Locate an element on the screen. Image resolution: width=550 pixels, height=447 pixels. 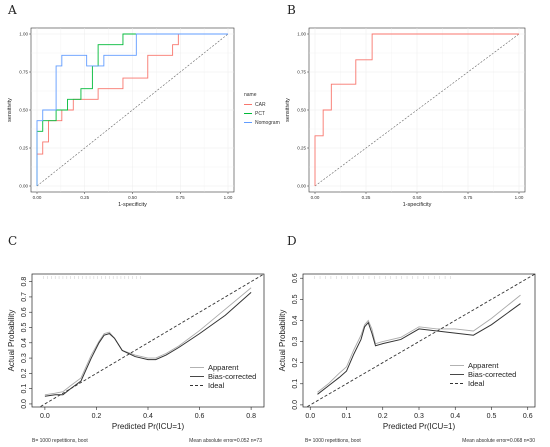
x-tick-label: 0.3 is located at coordinates (419, 416).